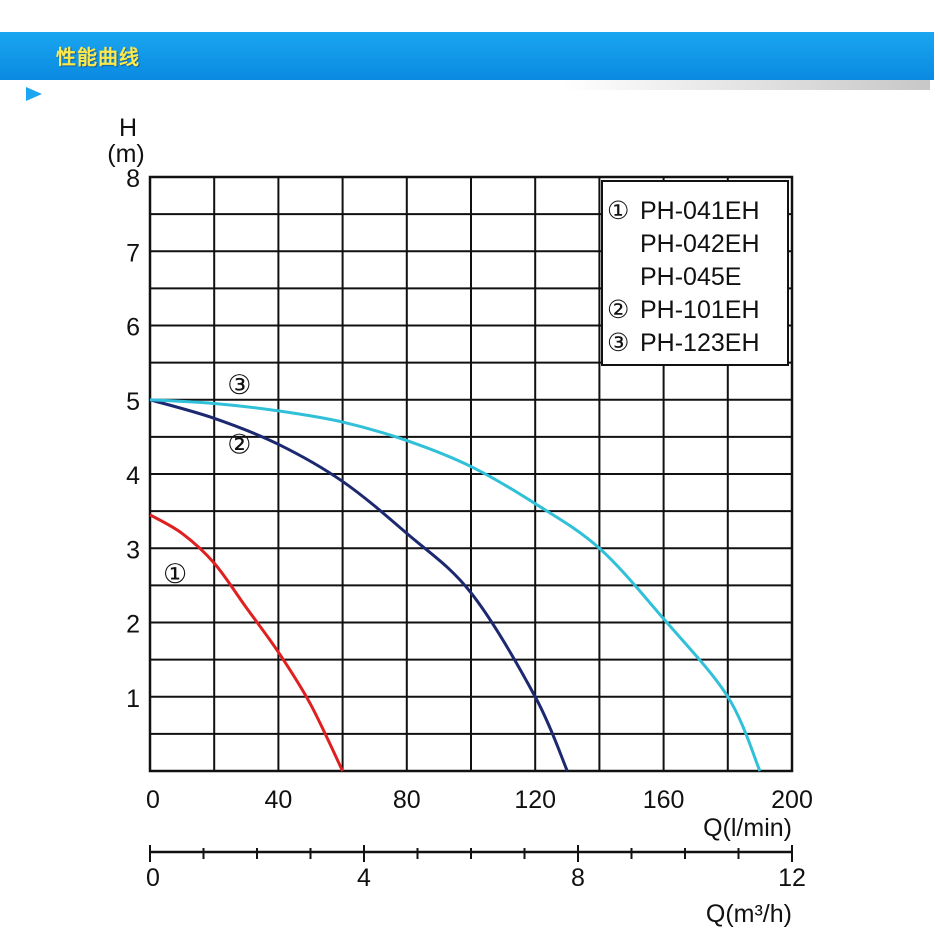  Describe the element at coordinates (535, 800) in the screenshot. I see `x-tick-label: 120` at that location.